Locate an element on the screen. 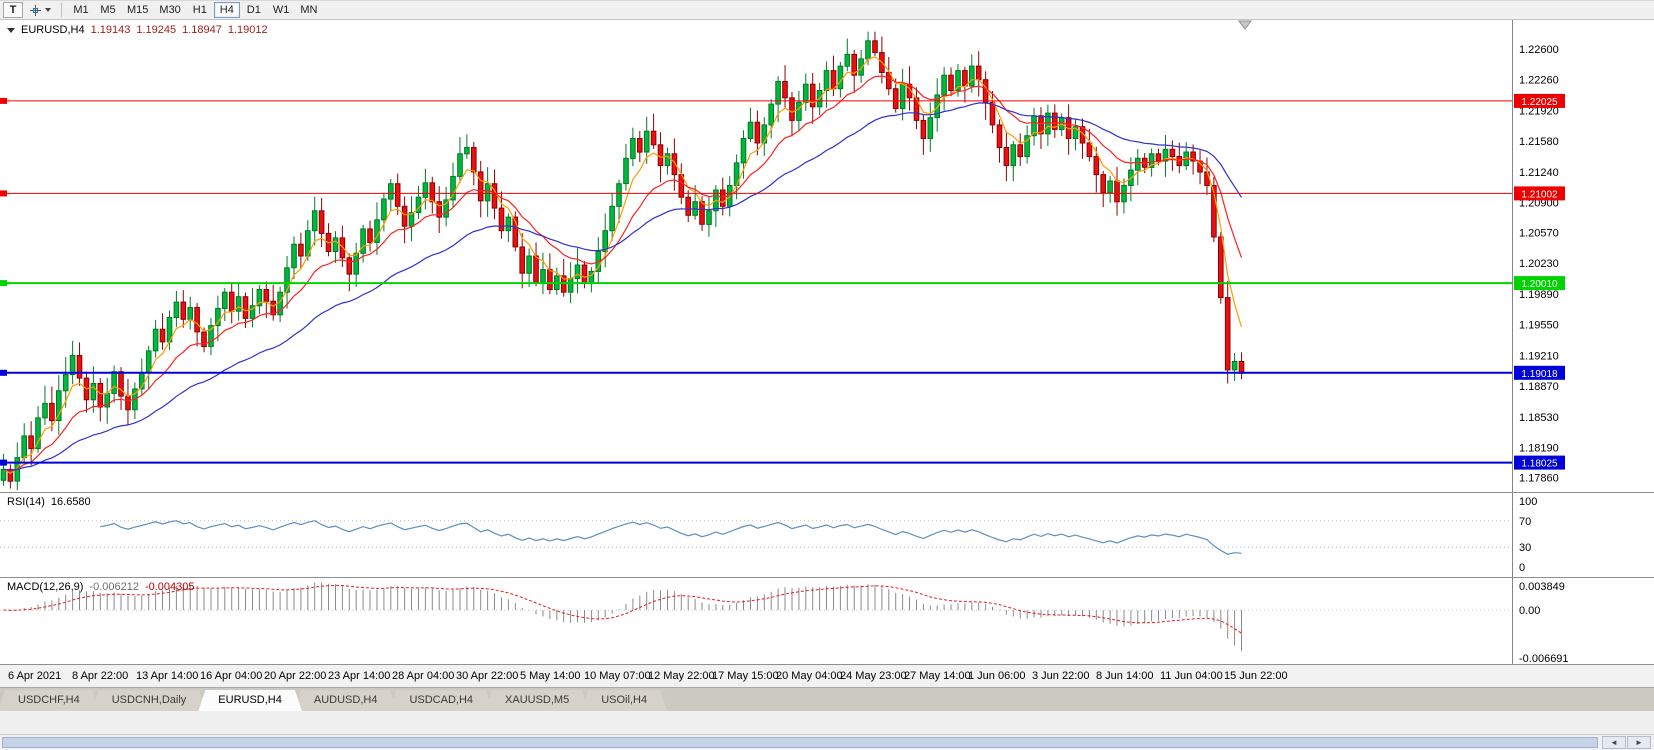  price-badge-1.21002: 1.21002 is located at coordinates (1539, 193).